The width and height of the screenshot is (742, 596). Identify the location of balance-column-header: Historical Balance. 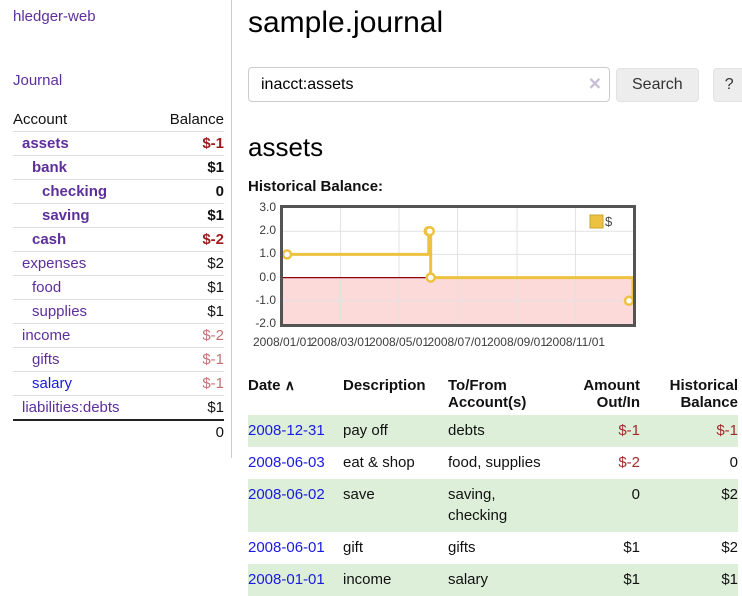
(703, 394).